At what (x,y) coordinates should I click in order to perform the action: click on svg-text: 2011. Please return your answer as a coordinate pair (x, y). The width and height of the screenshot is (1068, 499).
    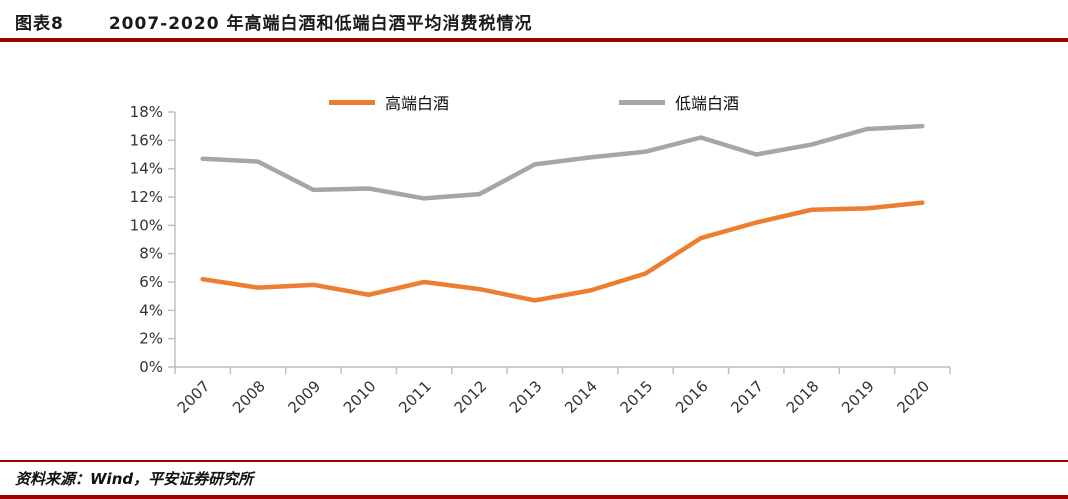
    Looking at the image, I should click on (415, 397).